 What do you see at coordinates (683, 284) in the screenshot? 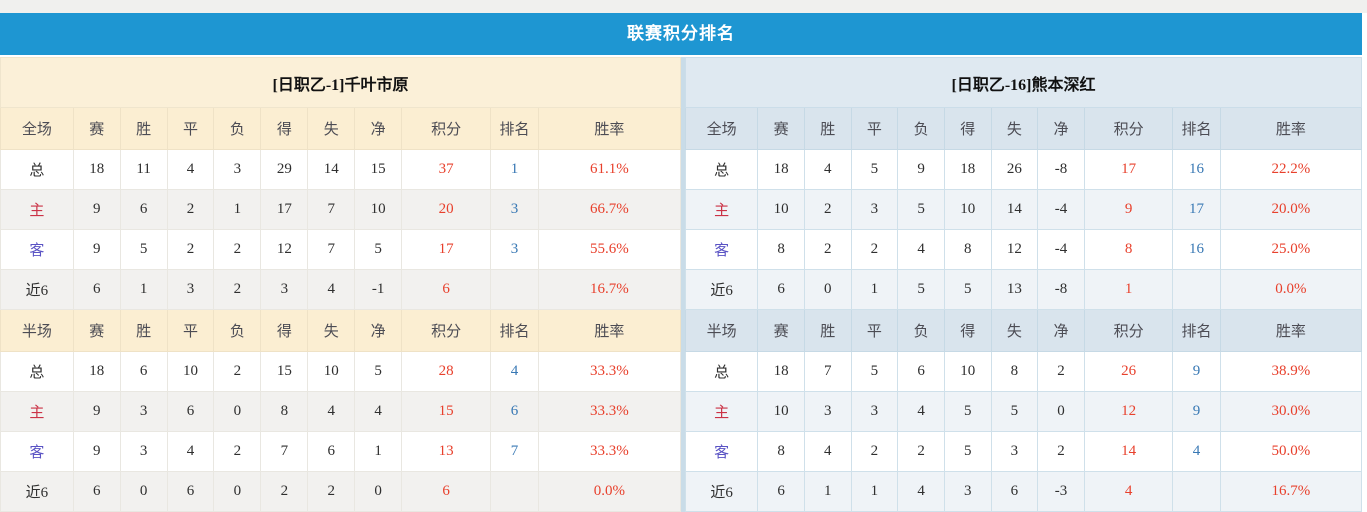
I see `panel-divider` at bounding box center [683, 284].